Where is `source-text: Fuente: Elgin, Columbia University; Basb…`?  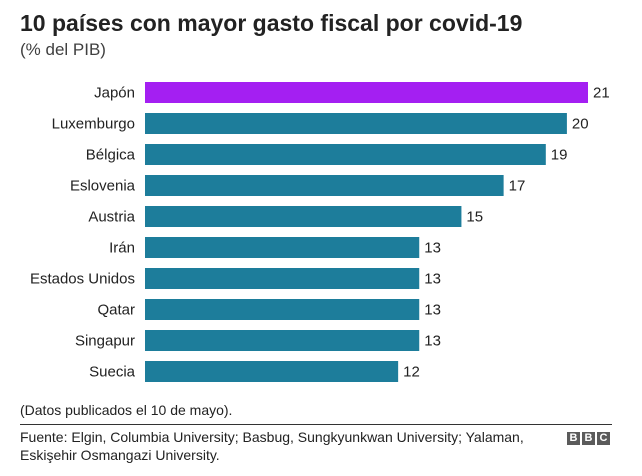
source-text: Fuente: Elgin, Columbia University; Basb… is located at coordinates (272, 446).